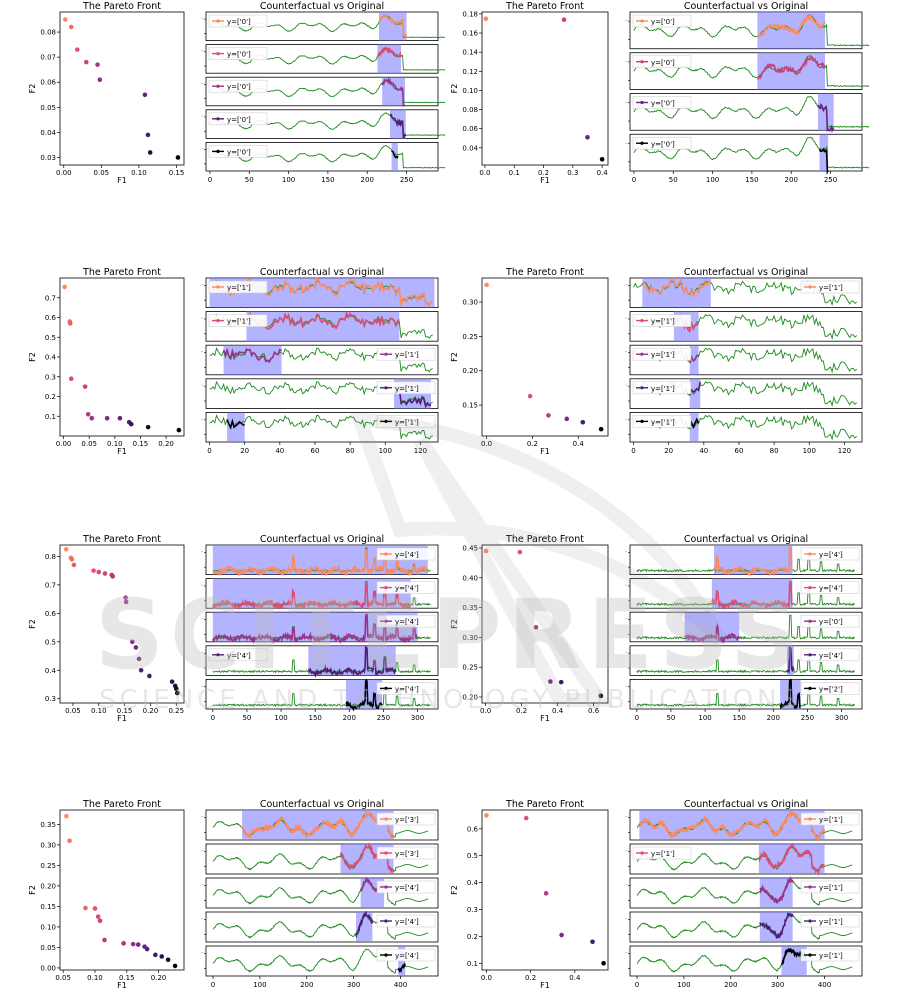 This screenshot has width=901, height=992. I want to click on y-tick-label: 0.04, so click(48, 133).